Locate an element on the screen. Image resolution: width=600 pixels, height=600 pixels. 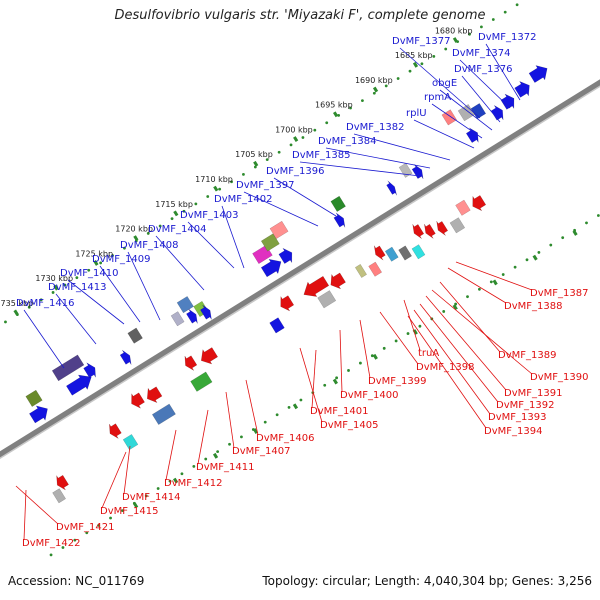
gene-label-reverse: DvMF_1389 is located at coordinates (527, 355).